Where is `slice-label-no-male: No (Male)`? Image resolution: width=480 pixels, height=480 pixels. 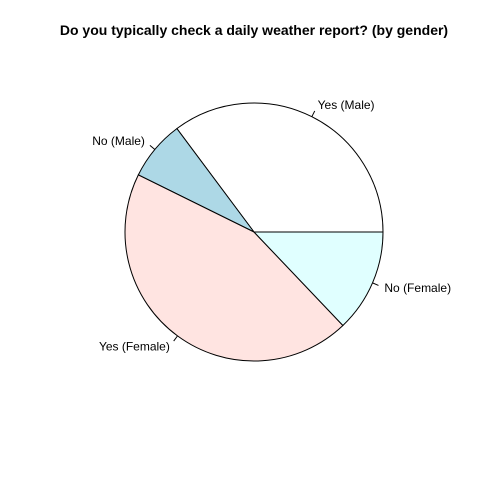
slice-label-no-male: No (Male) is located at coordinates (118, 141).